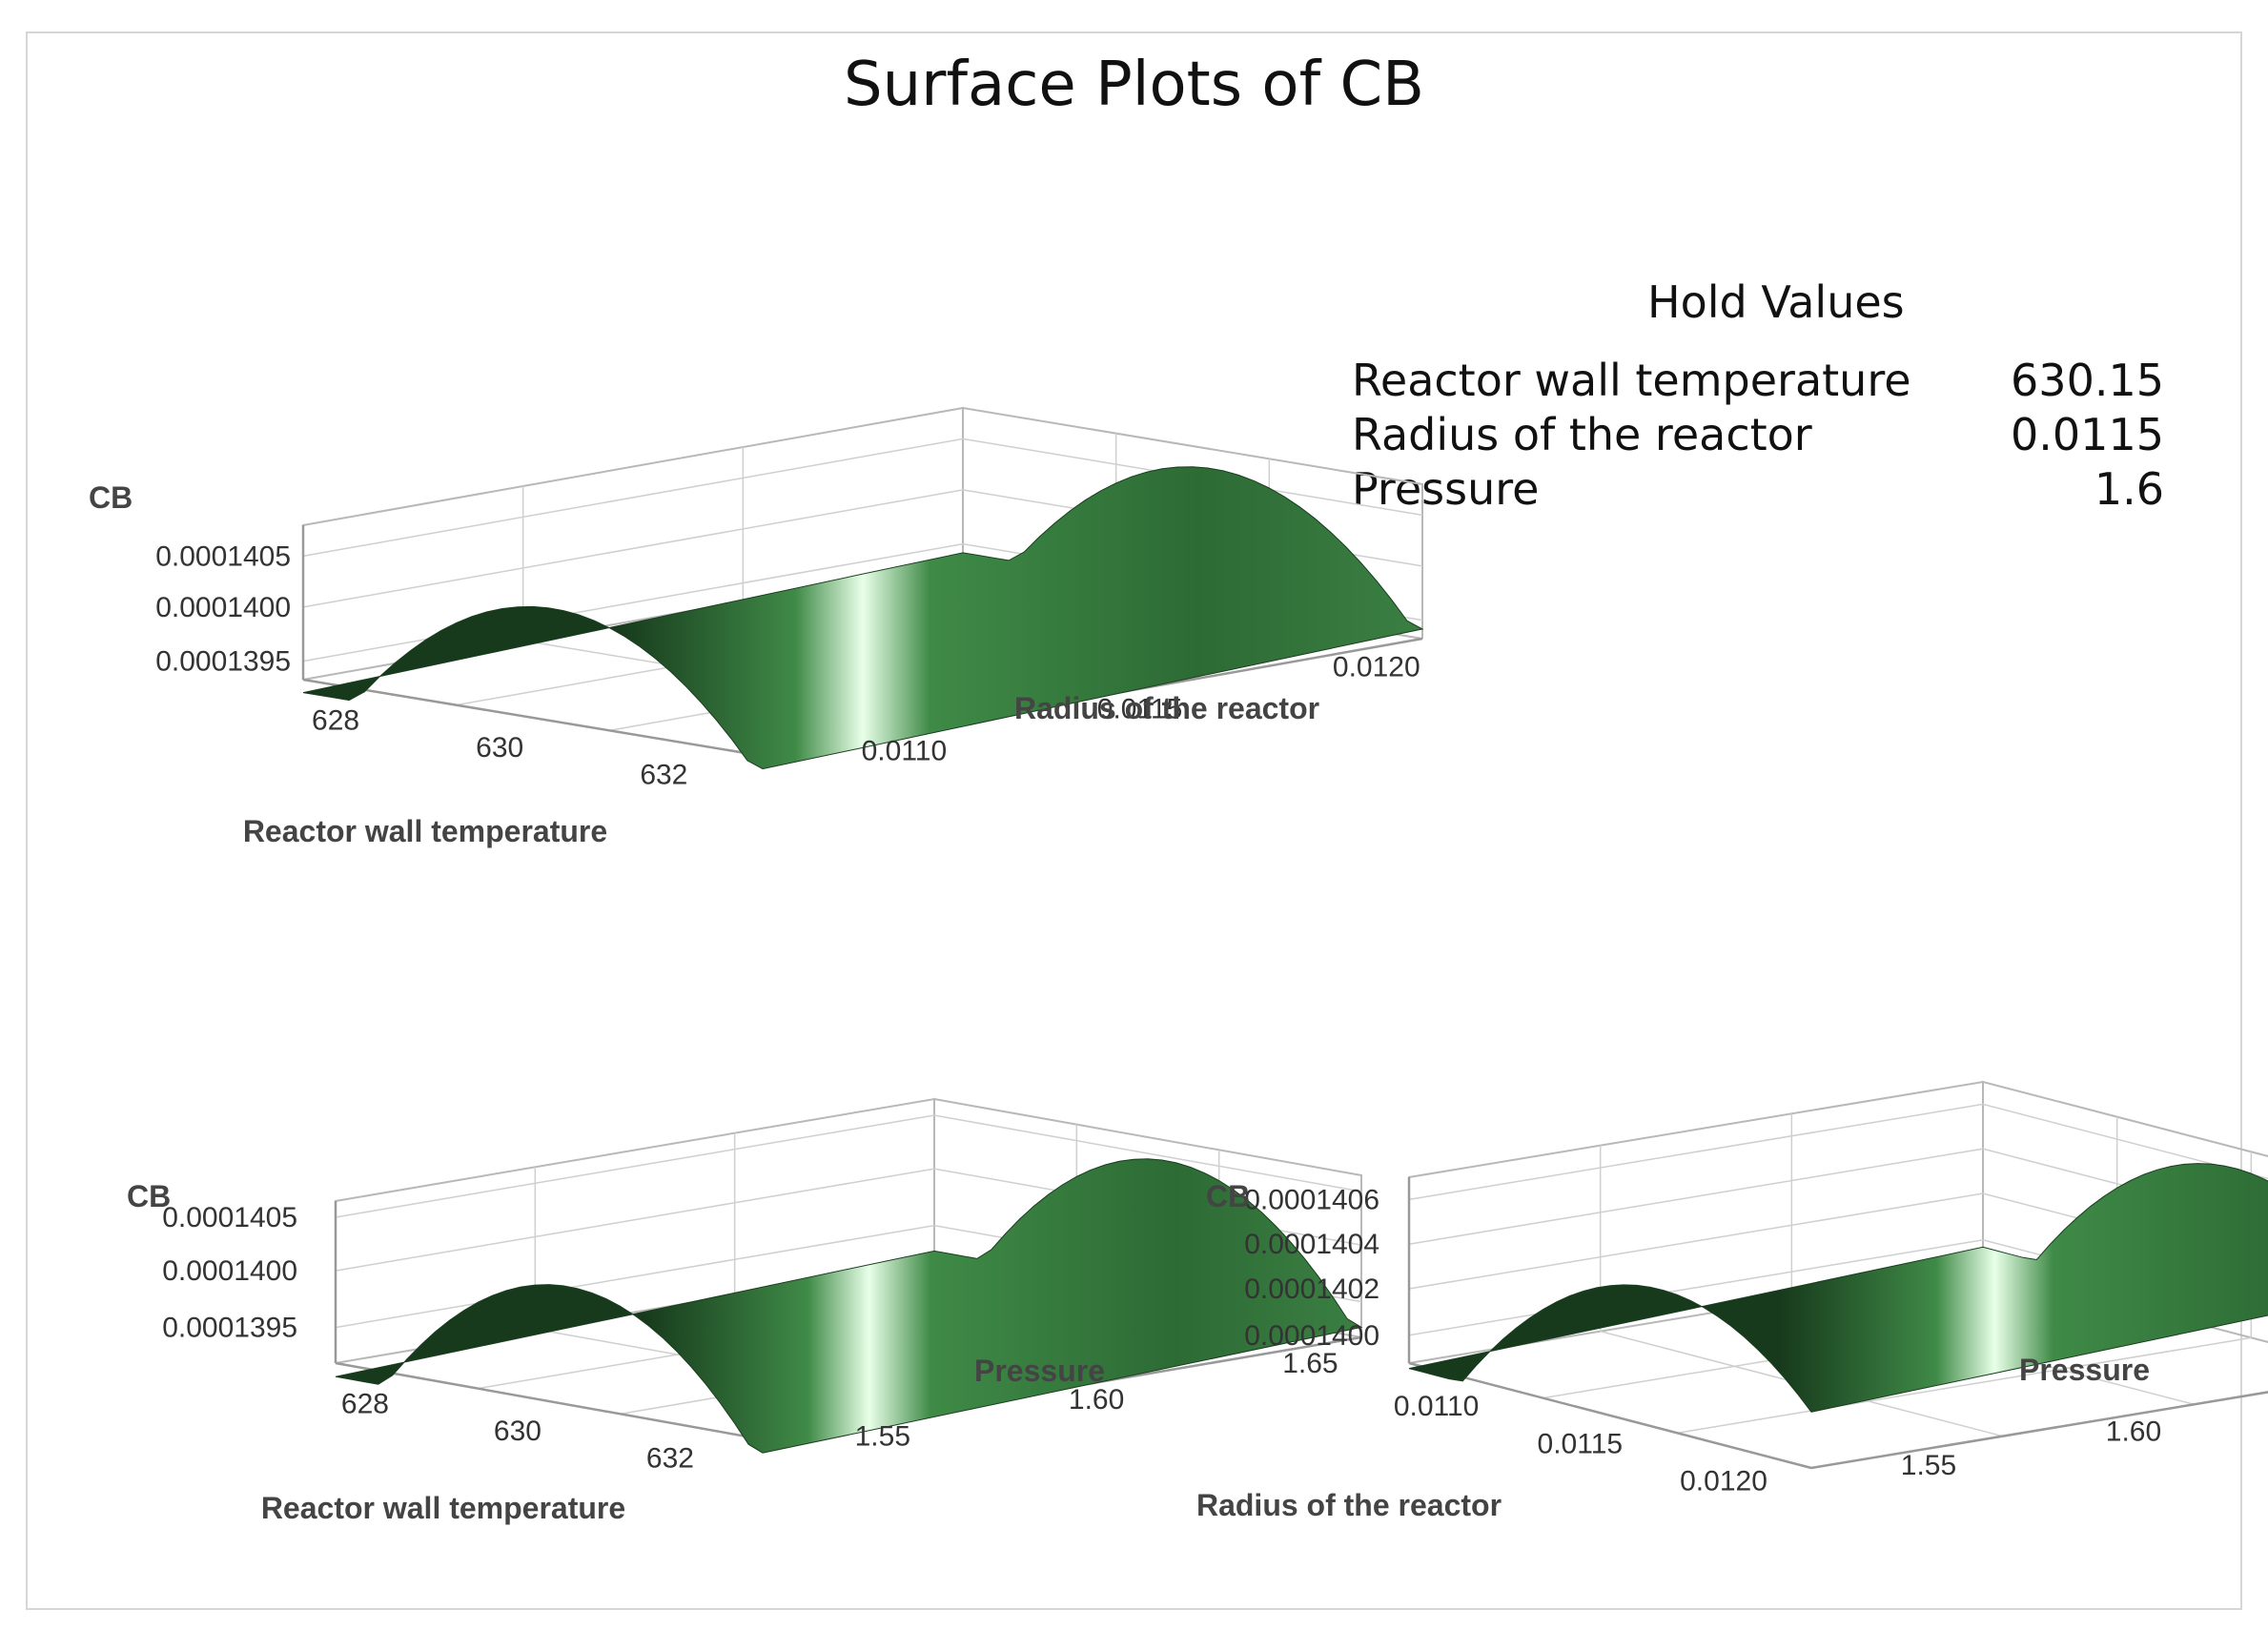  I want to click on chart-title: Surface Plots of CB, so click(1134, 85).